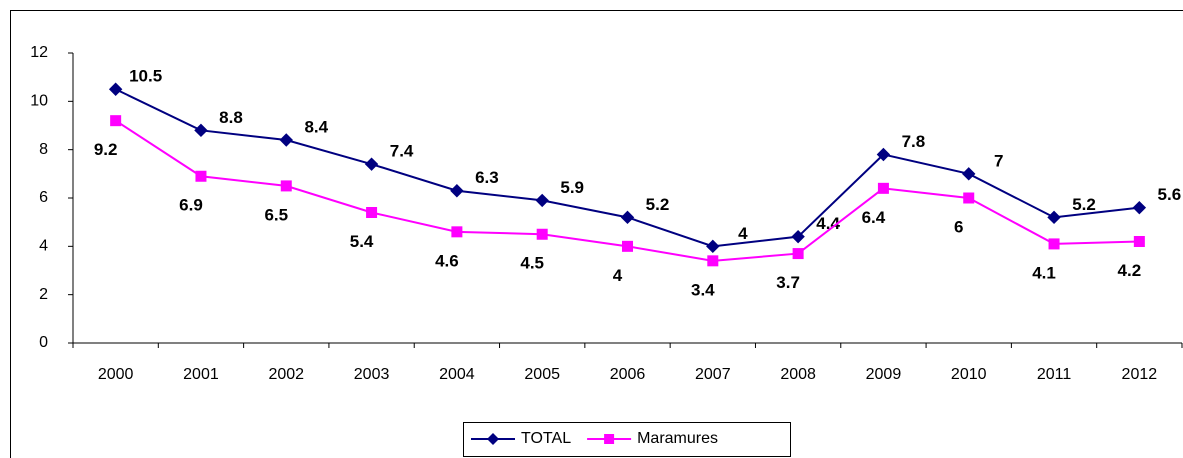 The width and height of the screenshot is (1183, 458). Describe the element at coordinates (1044, 272) in the screenshot. I see `data-label: 4.1` at that location.